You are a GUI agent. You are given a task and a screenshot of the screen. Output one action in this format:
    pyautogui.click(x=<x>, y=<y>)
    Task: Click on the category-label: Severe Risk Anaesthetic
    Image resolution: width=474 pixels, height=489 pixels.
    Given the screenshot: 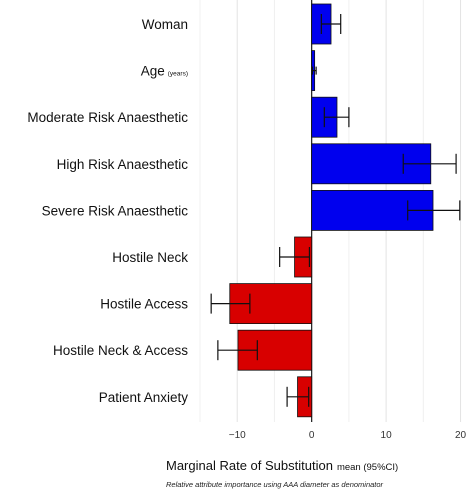 What is the action you would take?
    pyautogui.click(x=115, y=210)
    